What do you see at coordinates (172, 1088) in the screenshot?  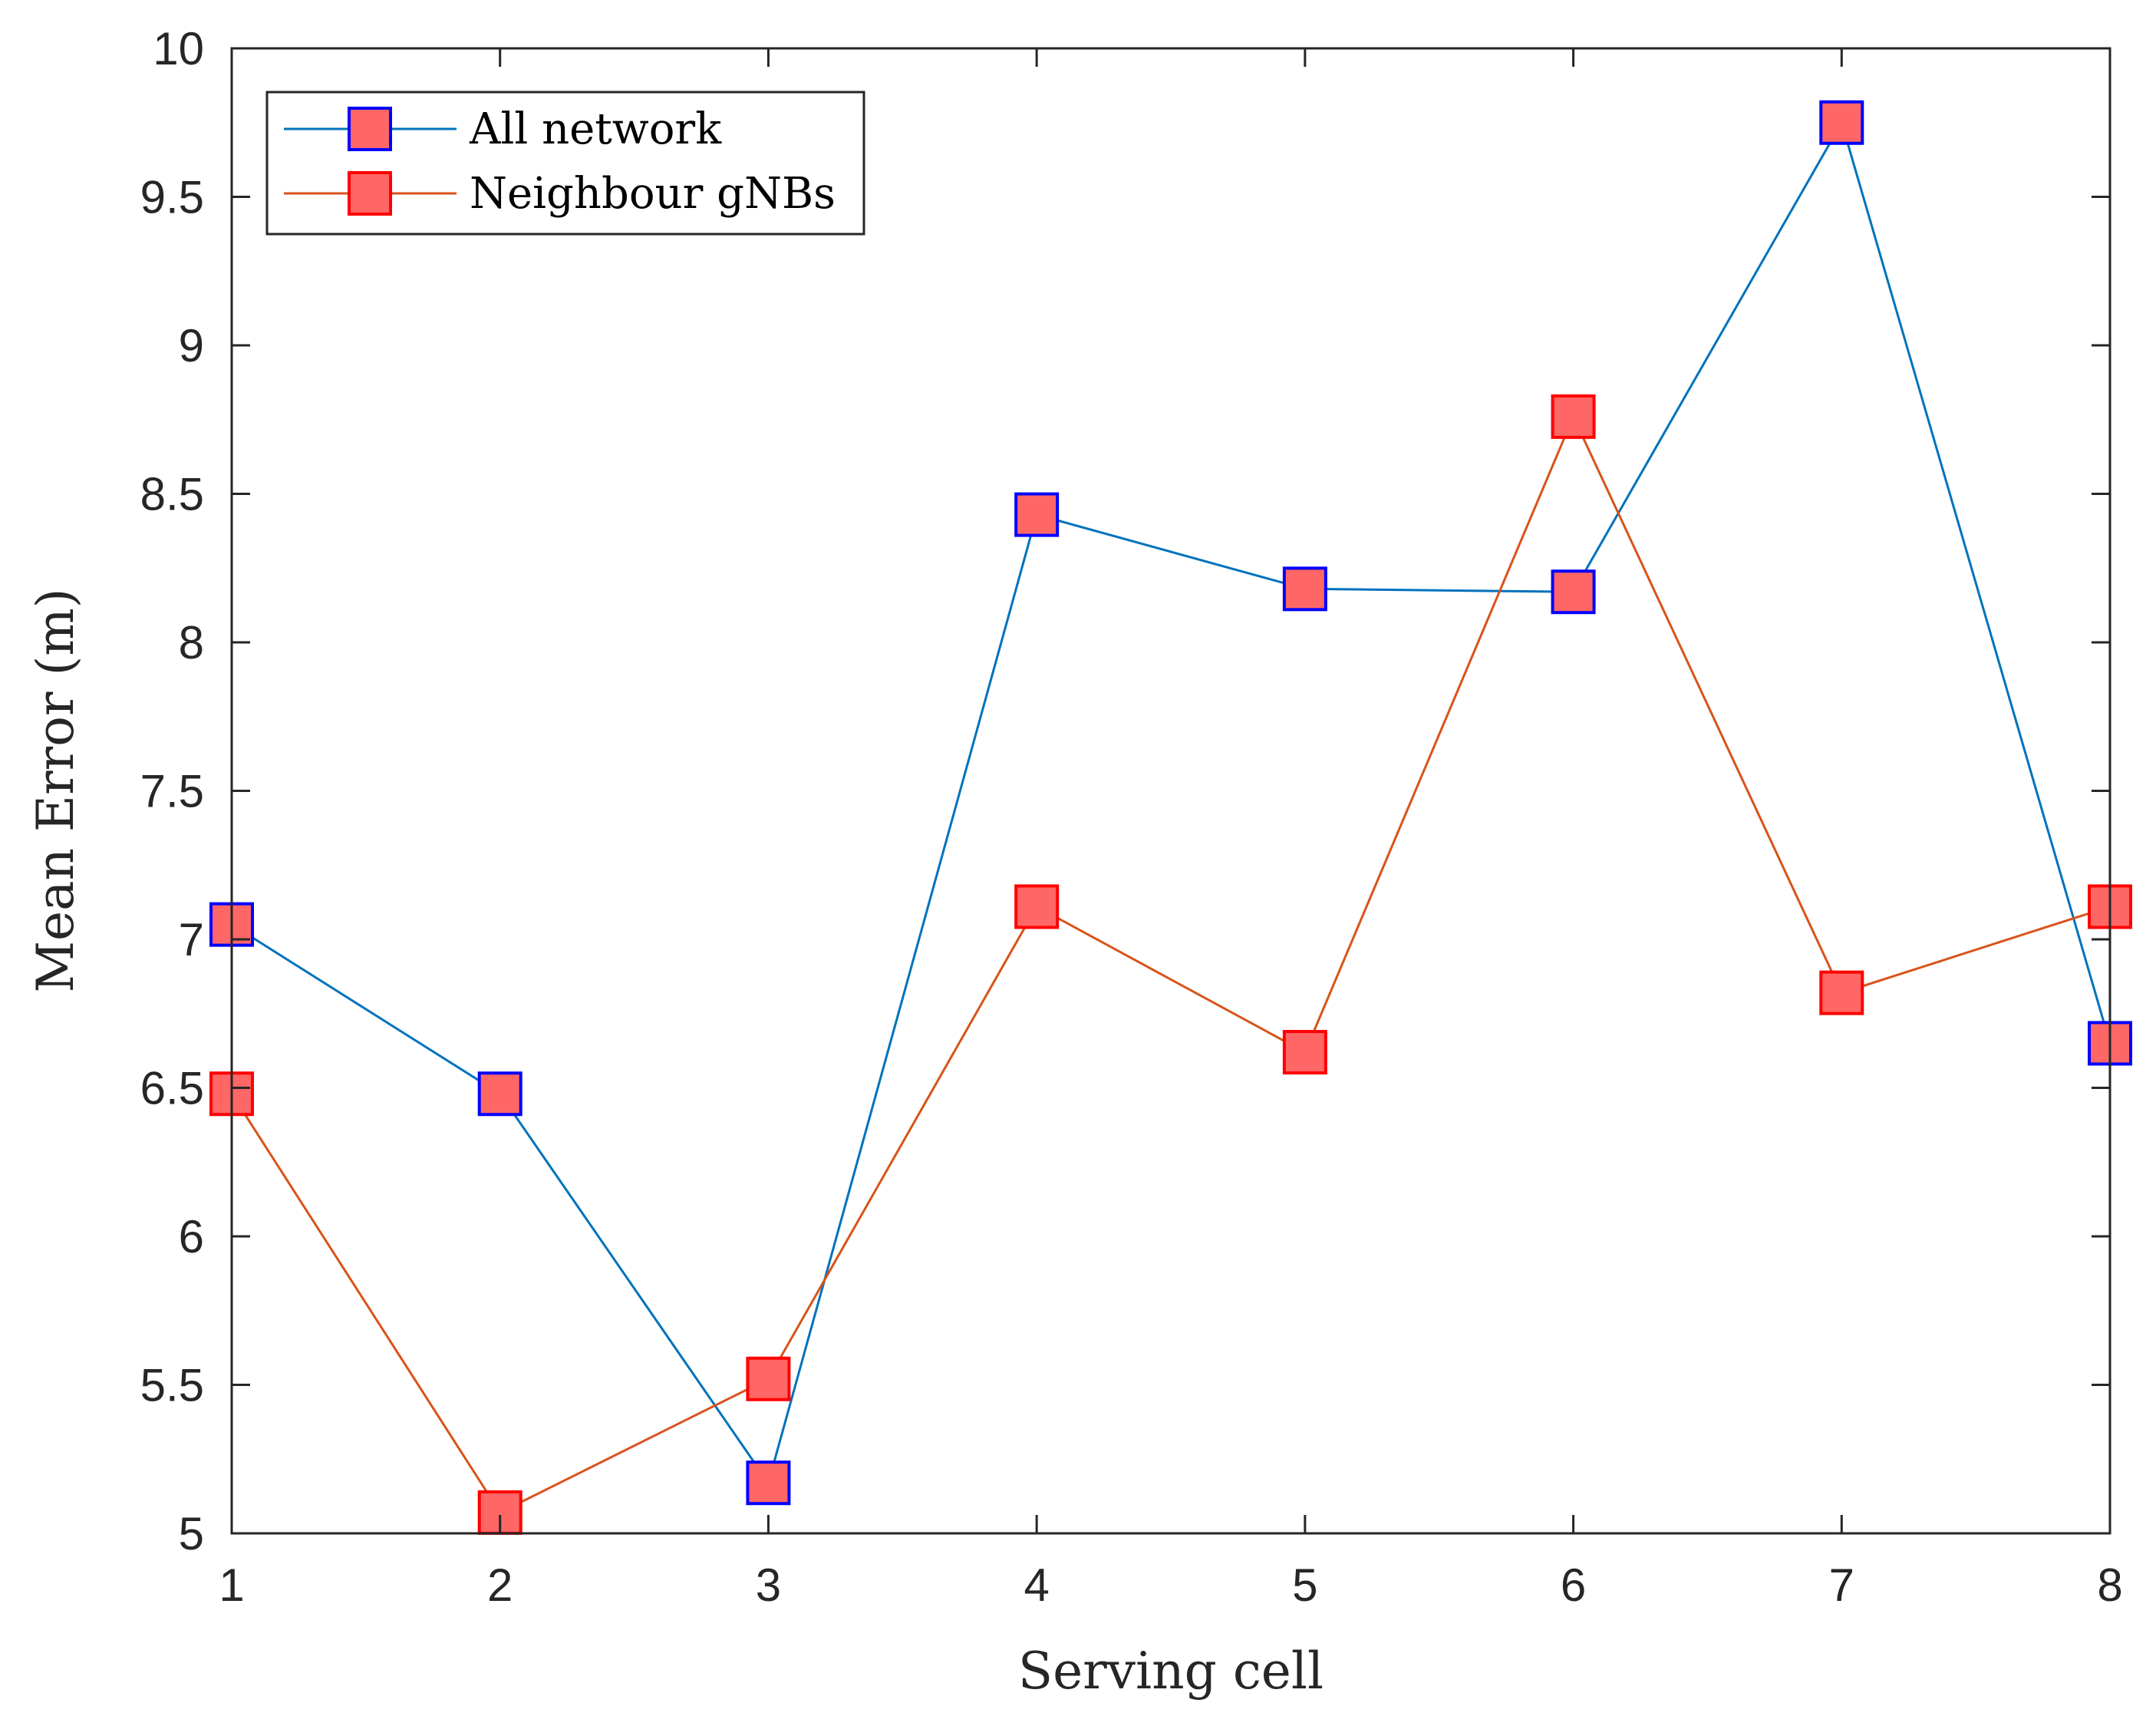 I see `y-tick-label-6-5: 6.5` at bounding box center [172, 1088].